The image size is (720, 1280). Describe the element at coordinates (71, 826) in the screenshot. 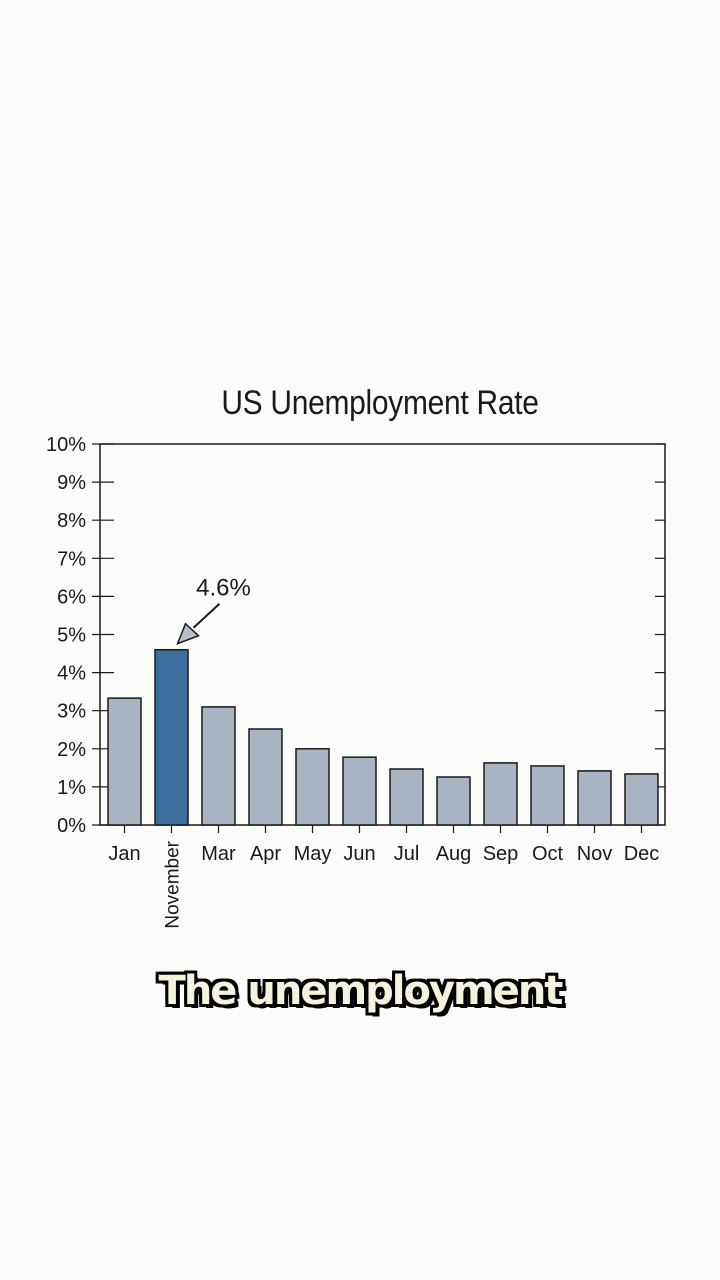

I see `y-tick-label: 0%` at that location.